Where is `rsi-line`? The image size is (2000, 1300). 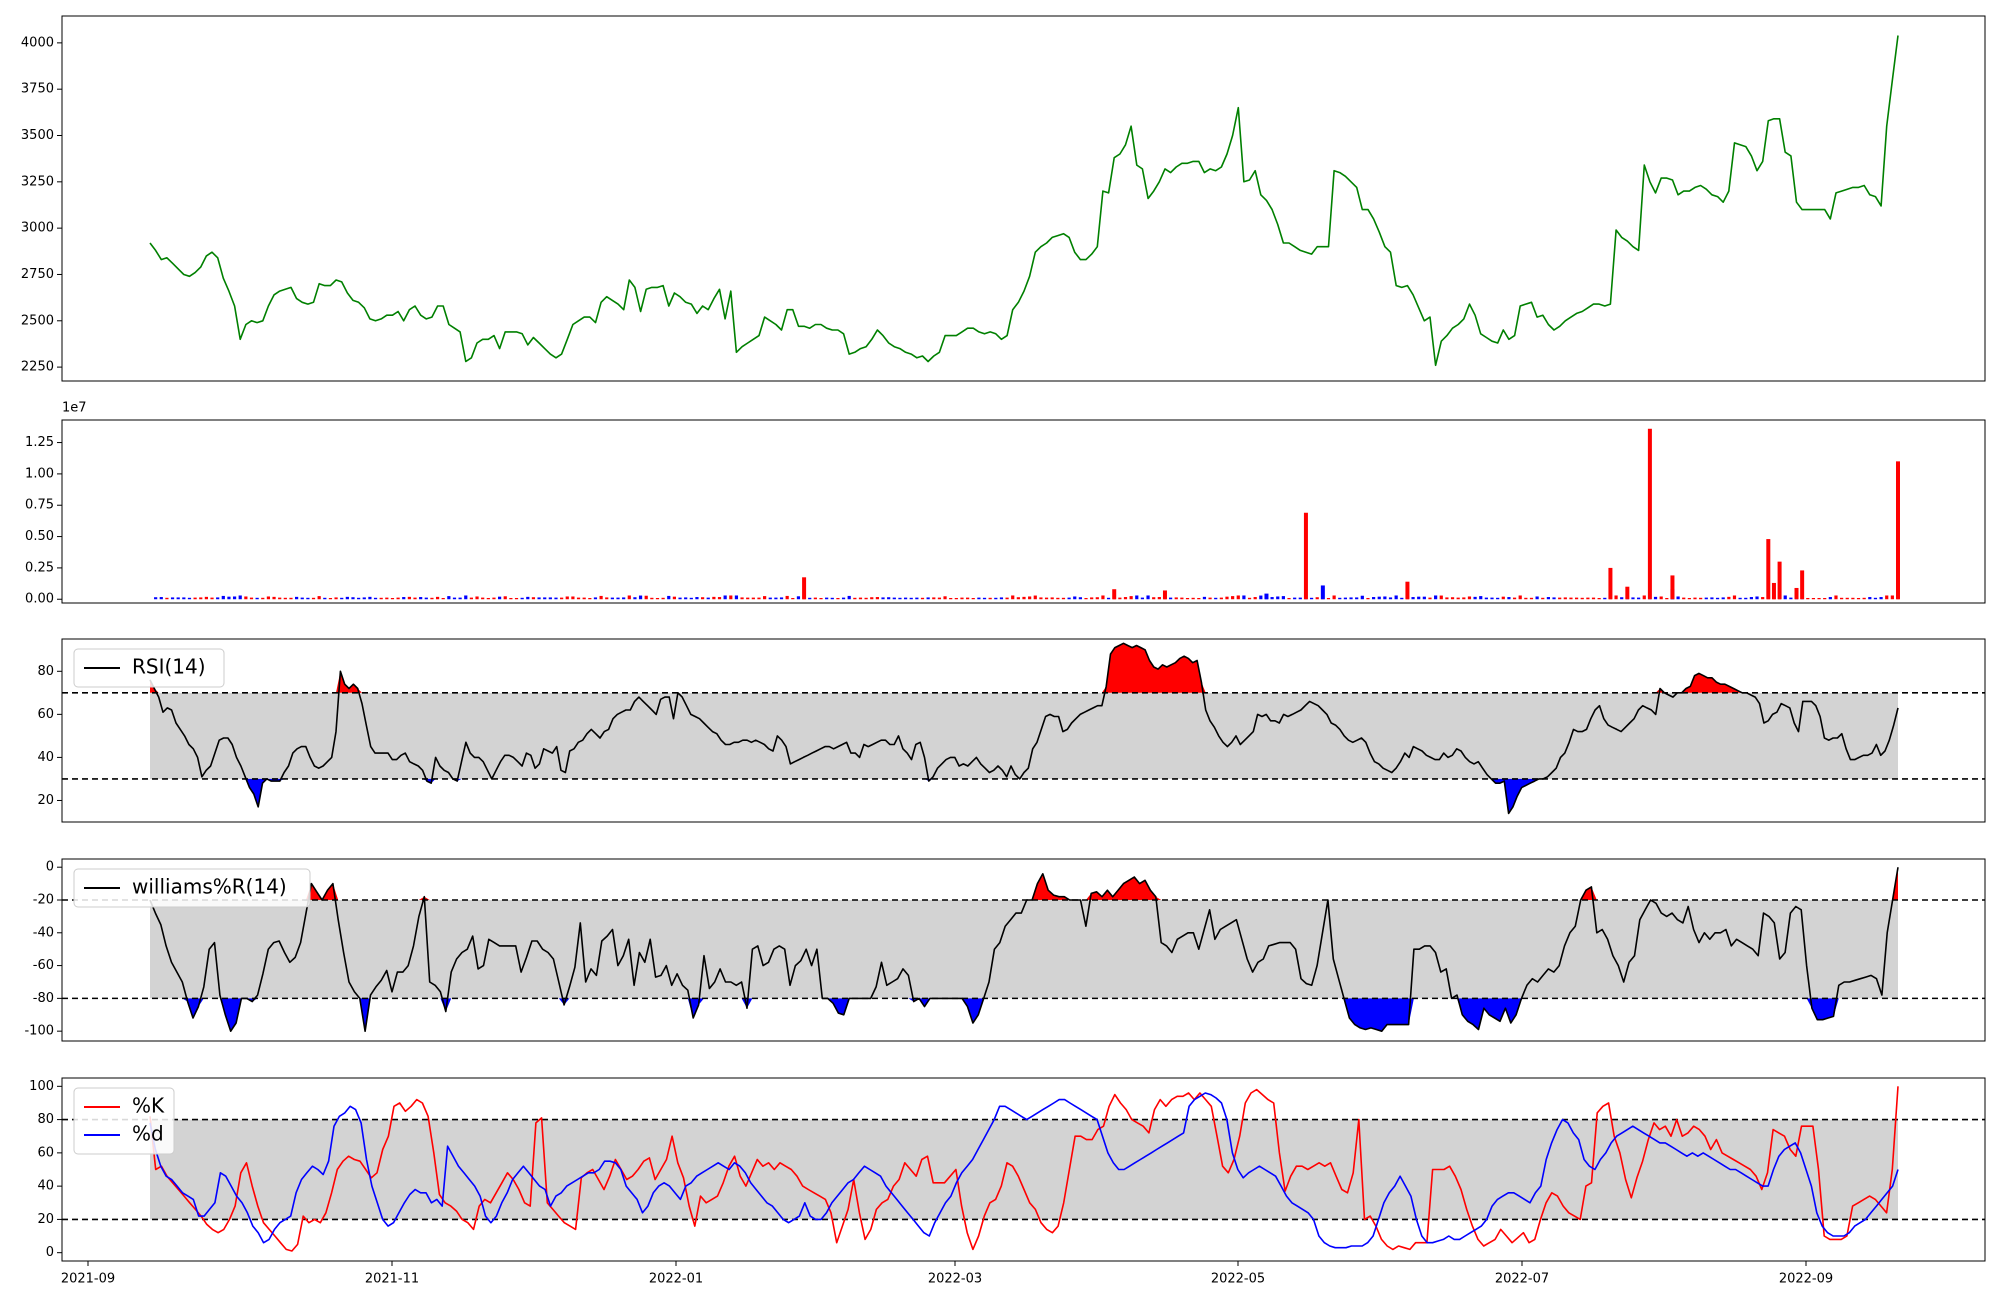 rsi-line is located at coordinates (1024, 728).